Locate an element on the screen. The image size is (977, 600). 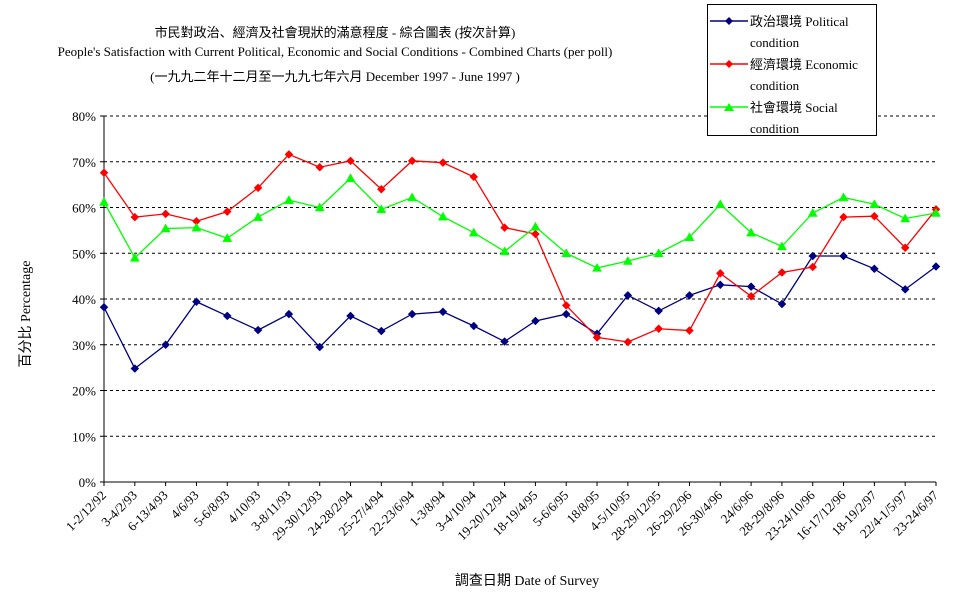
series-line is located at coordinates (520, 223).